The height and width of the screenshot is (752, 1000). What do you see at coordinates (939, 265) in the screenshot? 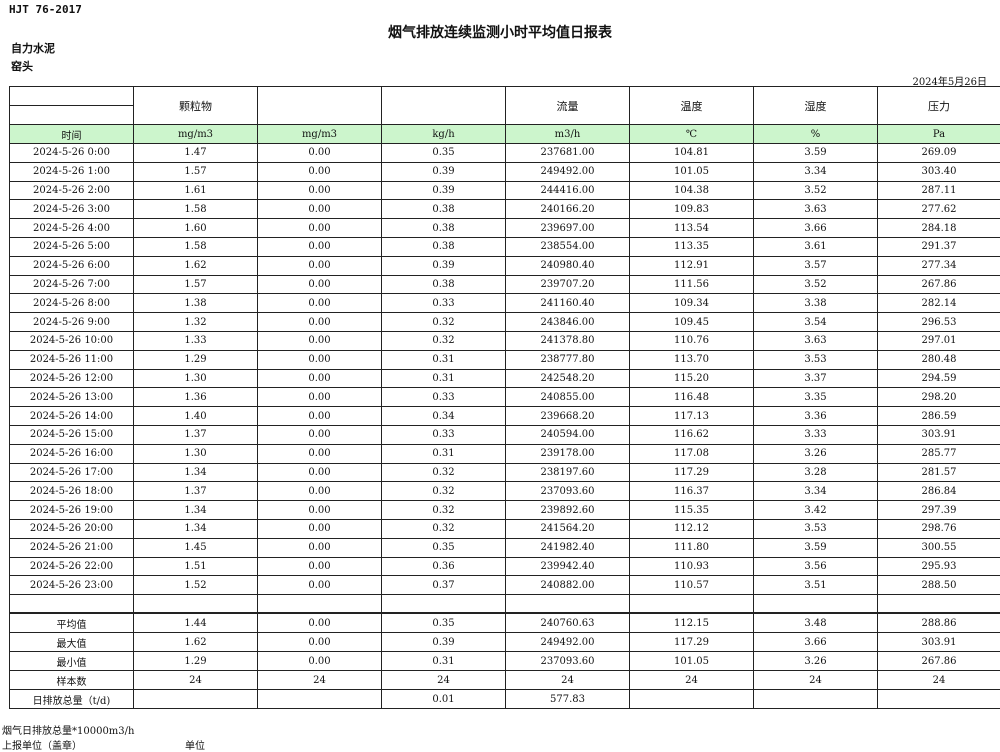
I see `table-cell: 277.34` at bounding box center [939, 265].